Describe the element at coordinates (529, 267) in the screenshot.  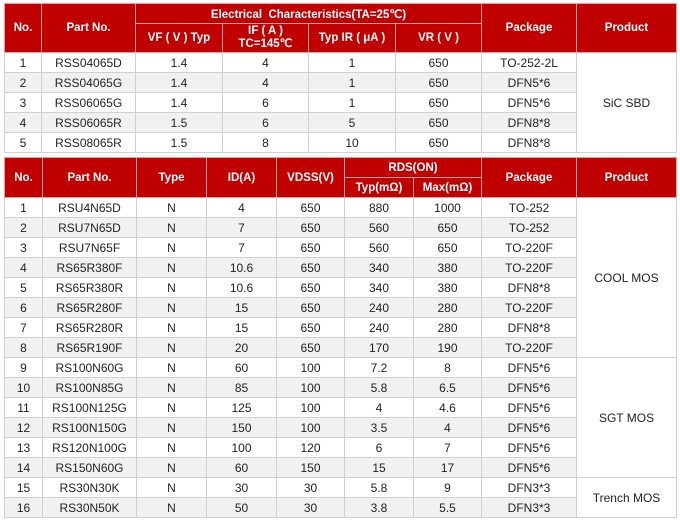
I see `package-cell: TO-220F` at that location.